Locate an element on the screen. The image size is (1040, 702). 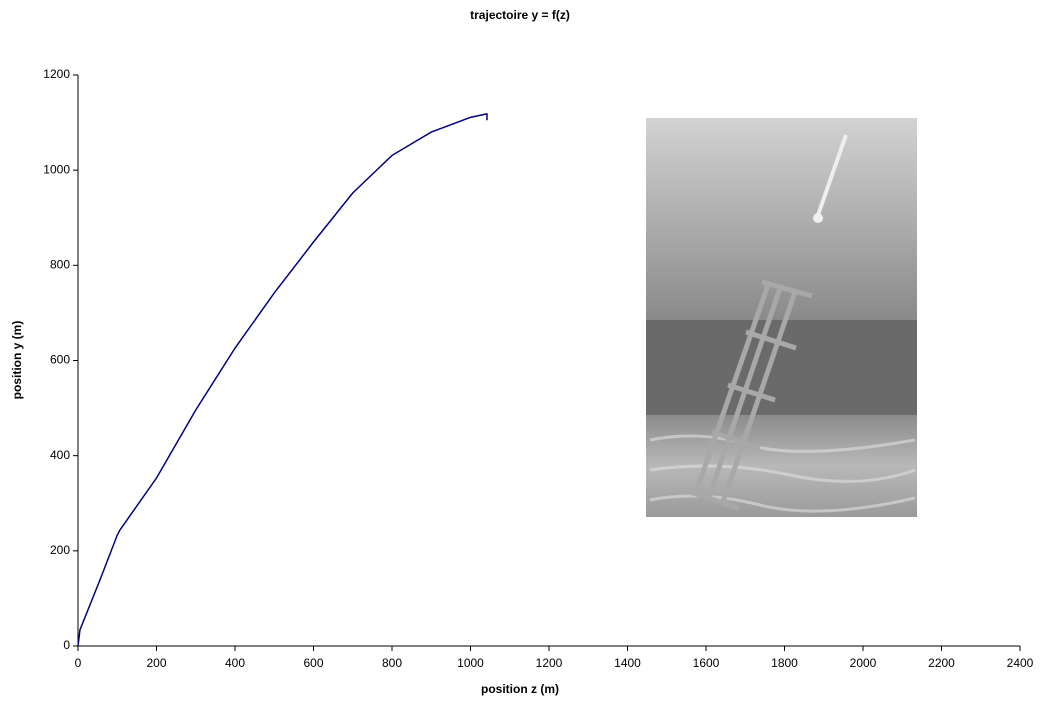
x-tick-label: 600 is located at coordinates (313, 663).